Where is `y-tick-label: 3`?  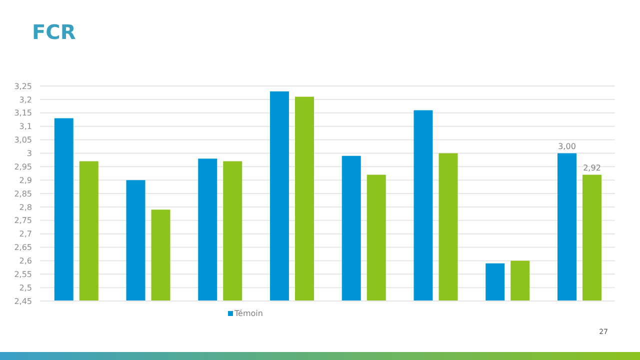 y-tick-label: 3 is located at coordinates (29, 153).